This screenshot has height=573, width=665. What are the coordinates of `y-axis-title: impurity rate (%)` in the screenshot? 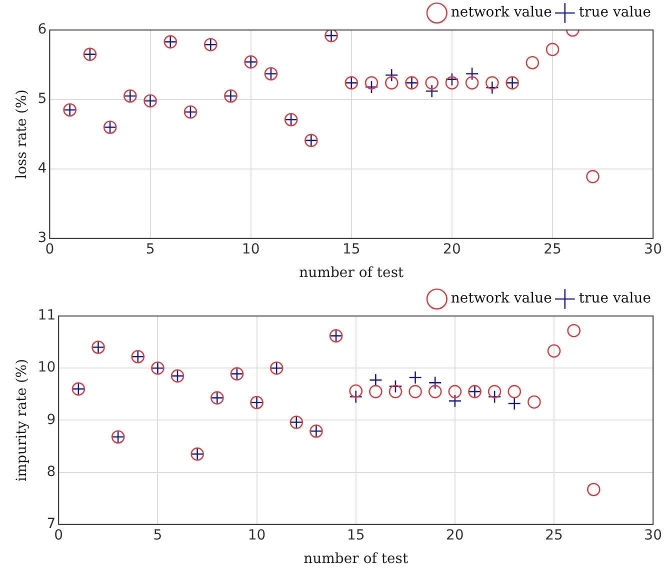 It's located at (22, 420).